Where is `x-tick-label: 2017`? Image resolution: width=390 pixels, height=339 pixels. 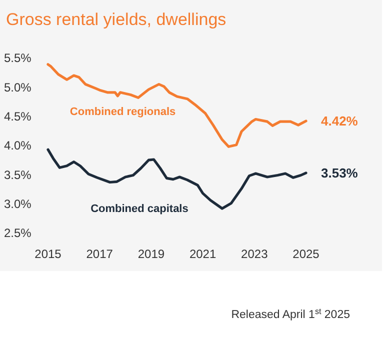 x-tick-label: 2017 is located at coordinates (100, 254).